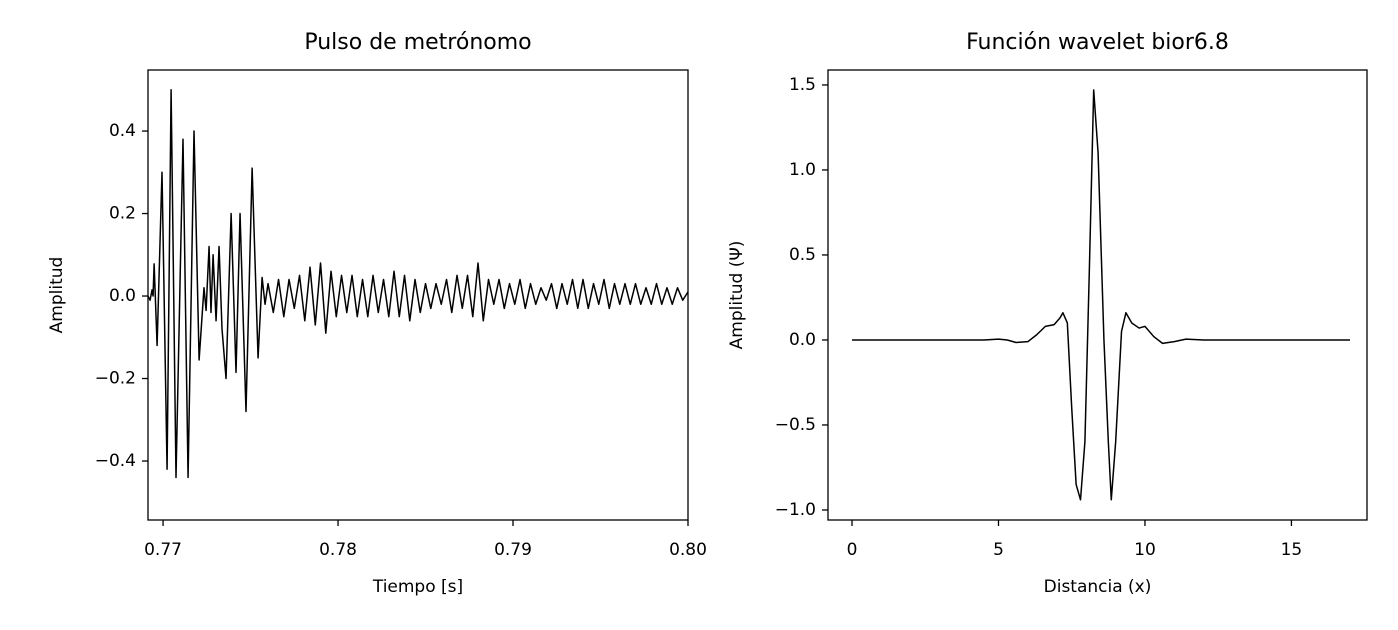 This screenshot has width=1398, height=630. What do you see at coordinates (417, 42) in the screenshot?
I see `chart-title: Pulso de metrónomo` at bounding box center [417, 42].